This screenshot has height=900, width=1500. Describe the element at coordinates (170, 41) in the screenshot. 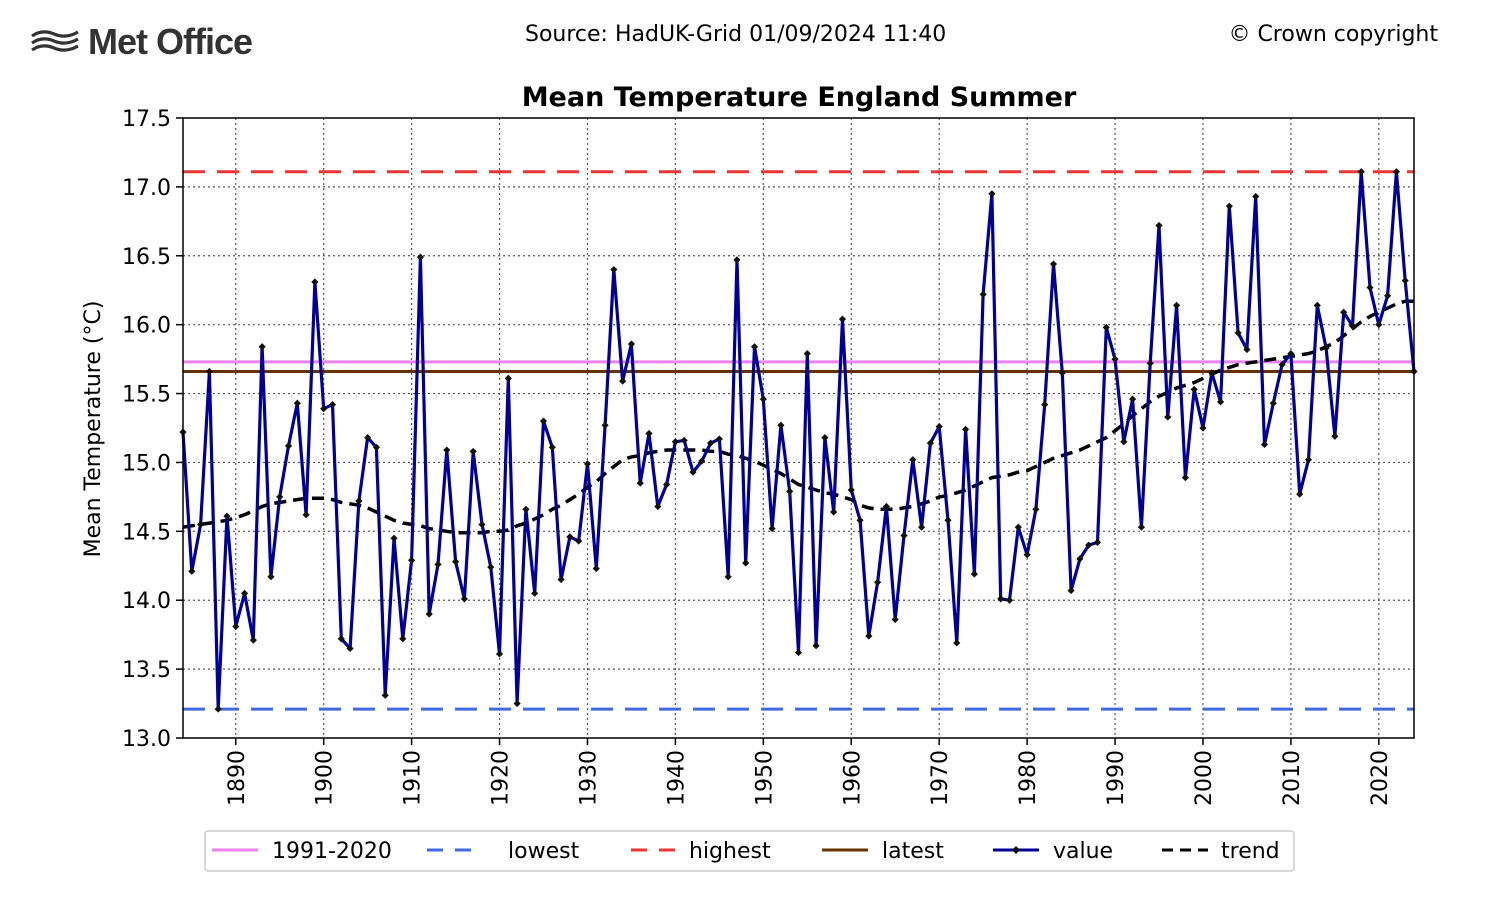

I see `logo-text: Met Office` at that location.